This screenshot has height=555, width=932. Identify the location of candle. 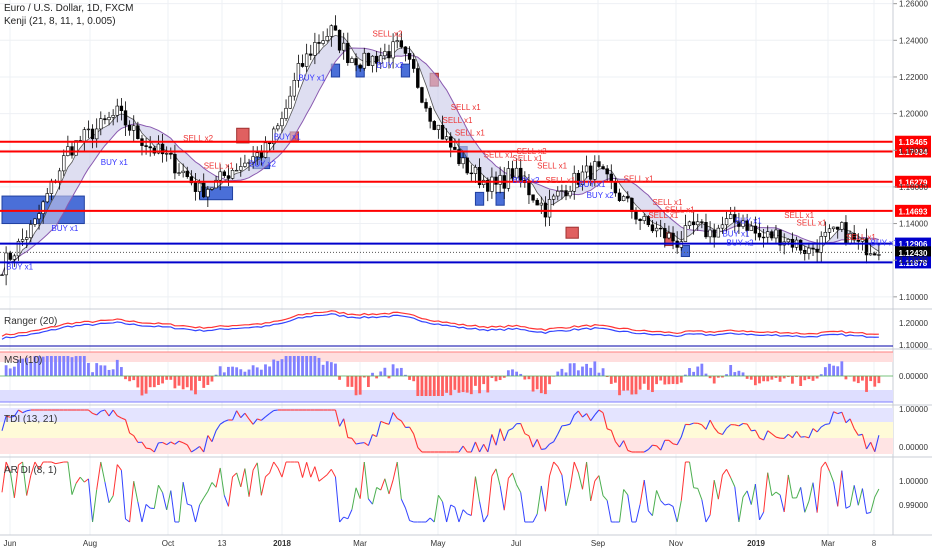
(467, 166).